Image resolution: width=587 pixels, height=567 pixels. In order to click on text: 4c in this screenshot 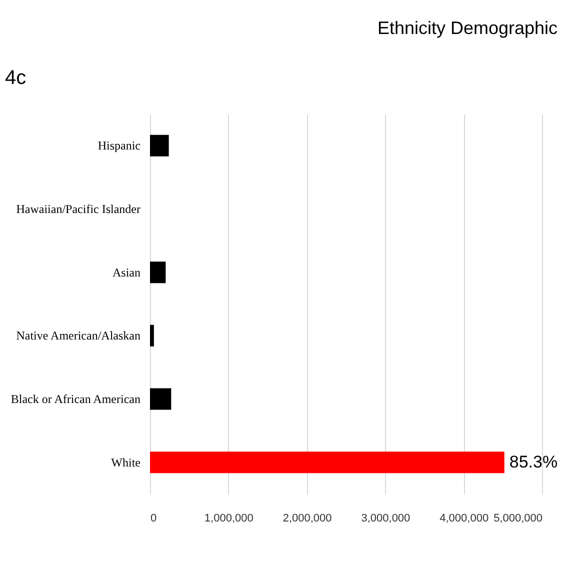, I will do `click(15, 78)`.